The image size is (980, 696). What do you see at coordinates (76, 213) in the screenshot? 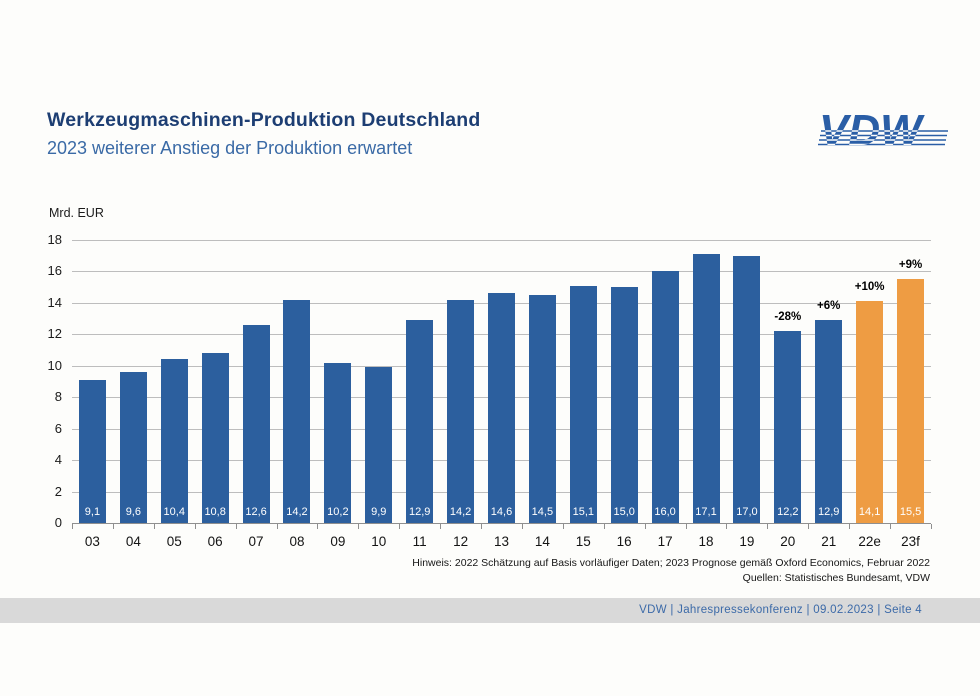
I see `y-axis-unit-label: Mrd. EUR` at bounding box center [76, 213].